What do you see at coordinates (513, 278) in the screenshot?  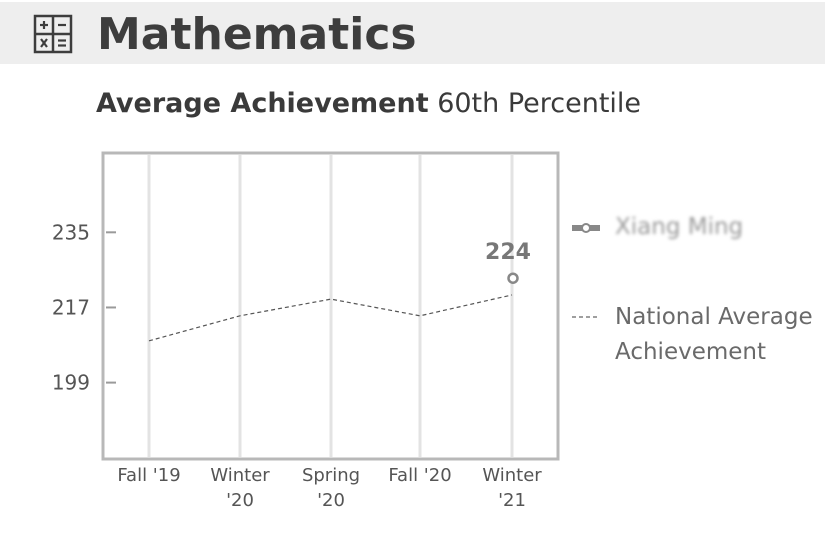 I see `student-data-point` at bounding box center [513, 278].